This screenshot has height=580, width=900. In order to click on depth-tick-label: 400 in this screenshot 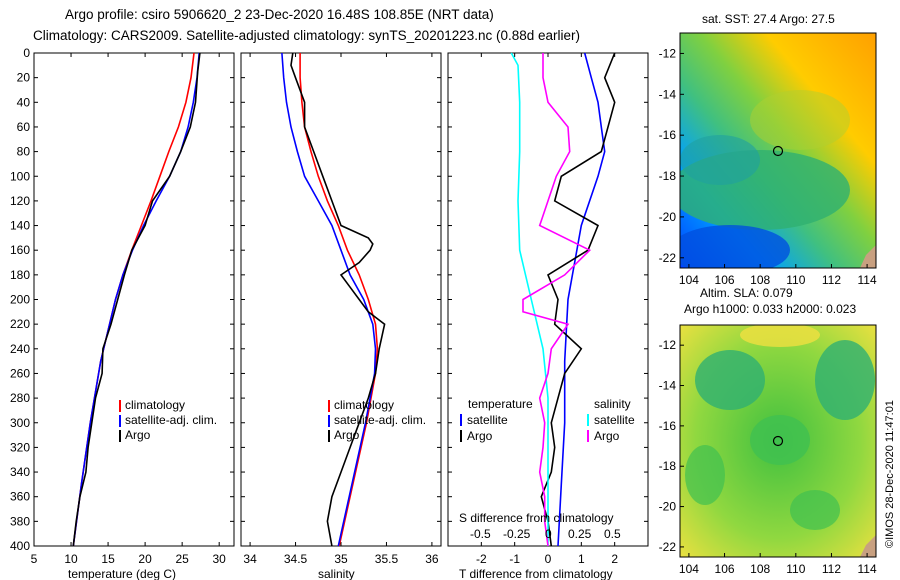, I will do `click(20, 546)`.